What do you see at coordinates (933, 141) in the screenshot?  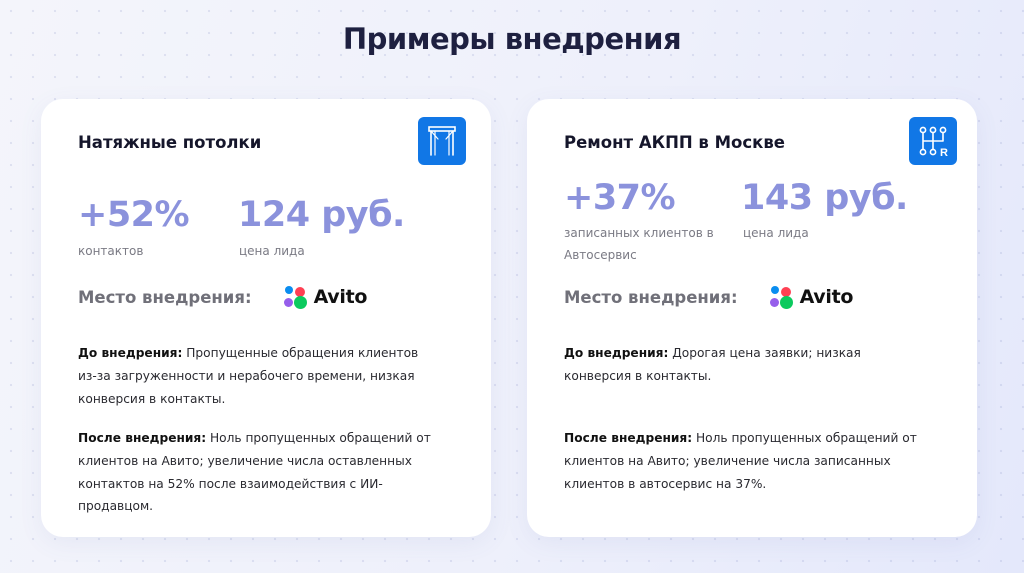 I see `gearbox-icon: R` at bounding box center [933, 141].